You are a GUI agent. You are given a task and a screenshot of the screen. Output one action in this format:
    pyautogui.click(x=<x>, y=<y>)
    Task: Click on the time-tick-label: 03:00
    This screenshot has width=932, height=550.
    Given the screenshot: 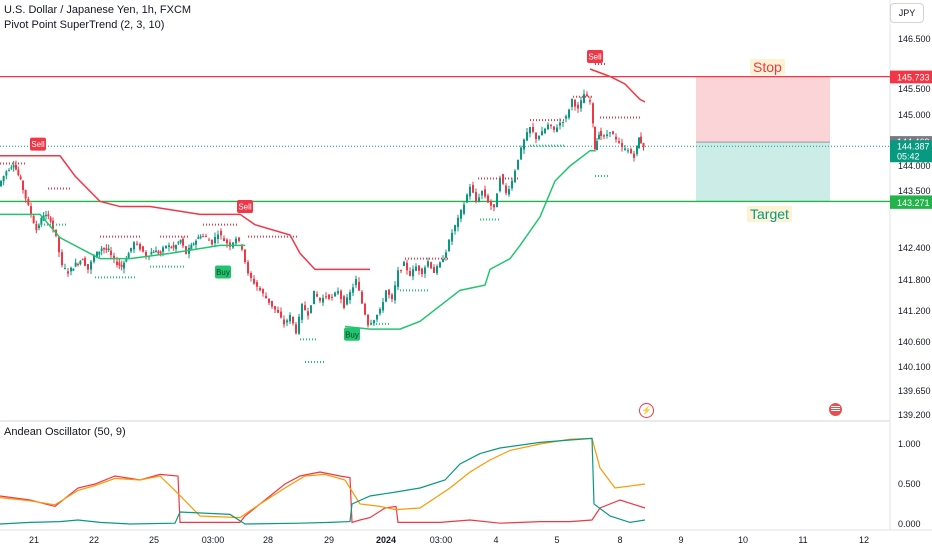 What is the action you would take?
    pyautogui.click(x=213, y=540)
    